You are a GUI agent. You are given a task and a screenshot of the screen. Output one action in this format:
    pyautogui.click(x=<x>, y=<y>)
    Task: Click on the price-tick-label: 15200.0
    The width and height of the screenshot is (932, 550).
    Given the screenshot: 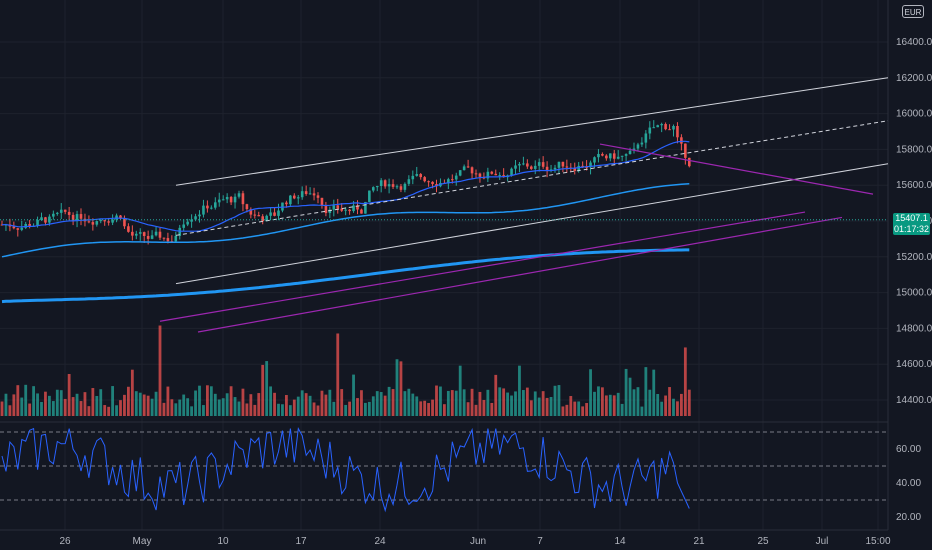 What is the action you would take?
    pyautogui.click(x=914, y=257)
    